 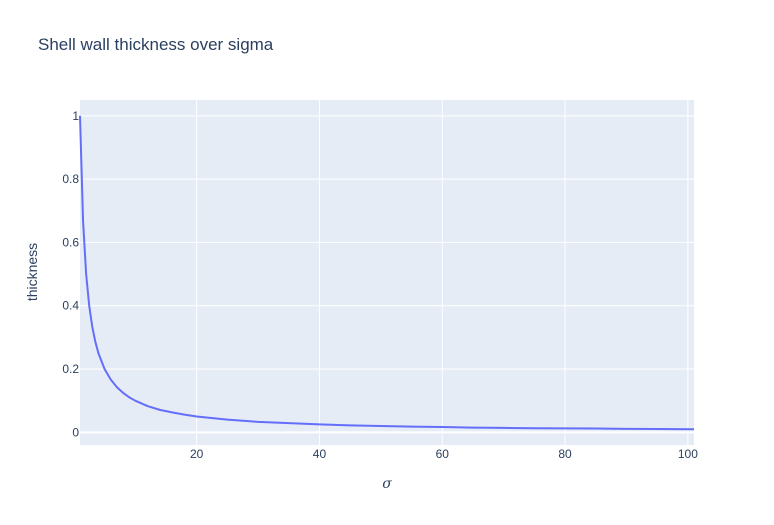 I want to click on x-axis-ticks: 20 40 60 80 100, so click(x=444, y=454).